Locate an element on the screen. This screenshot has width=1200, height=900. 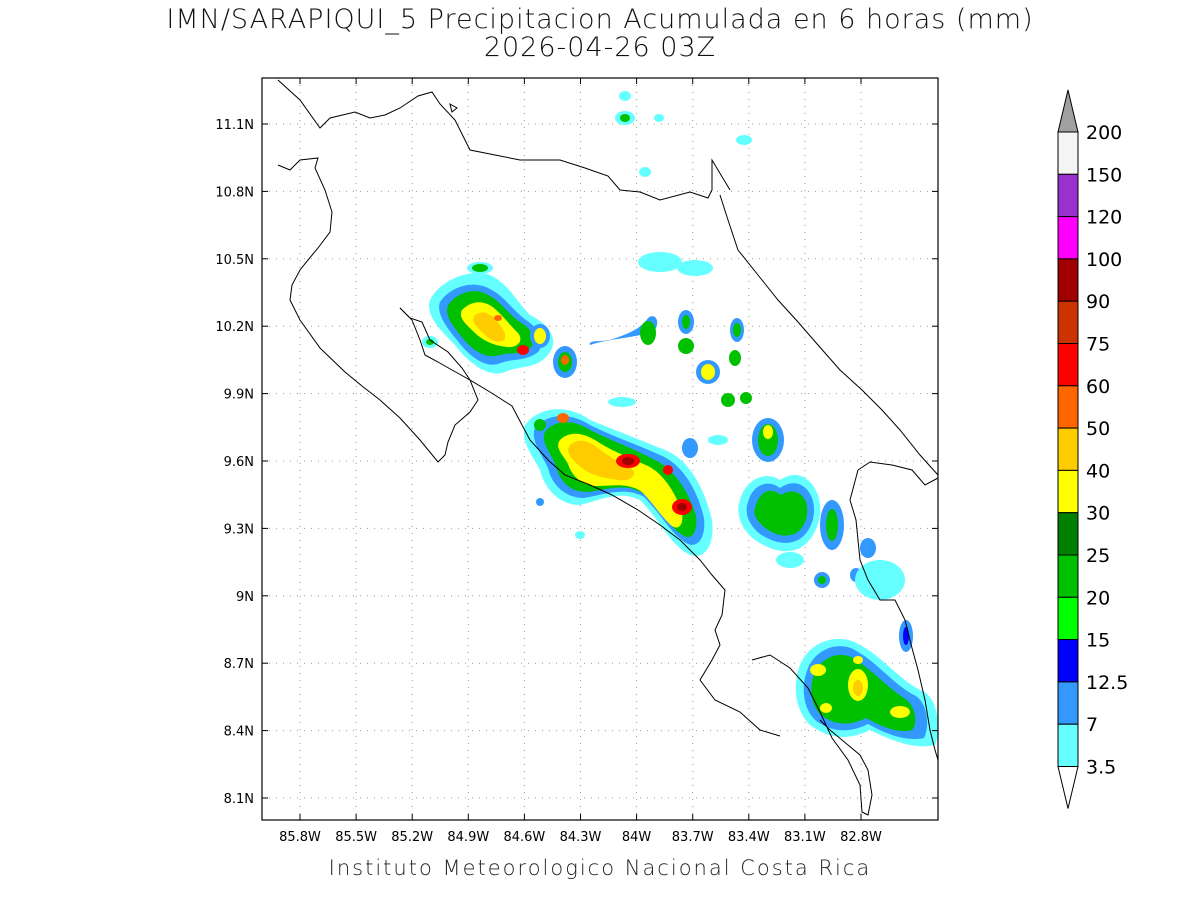
colorbar-over-triangle is located at coordinates (1068, 111).